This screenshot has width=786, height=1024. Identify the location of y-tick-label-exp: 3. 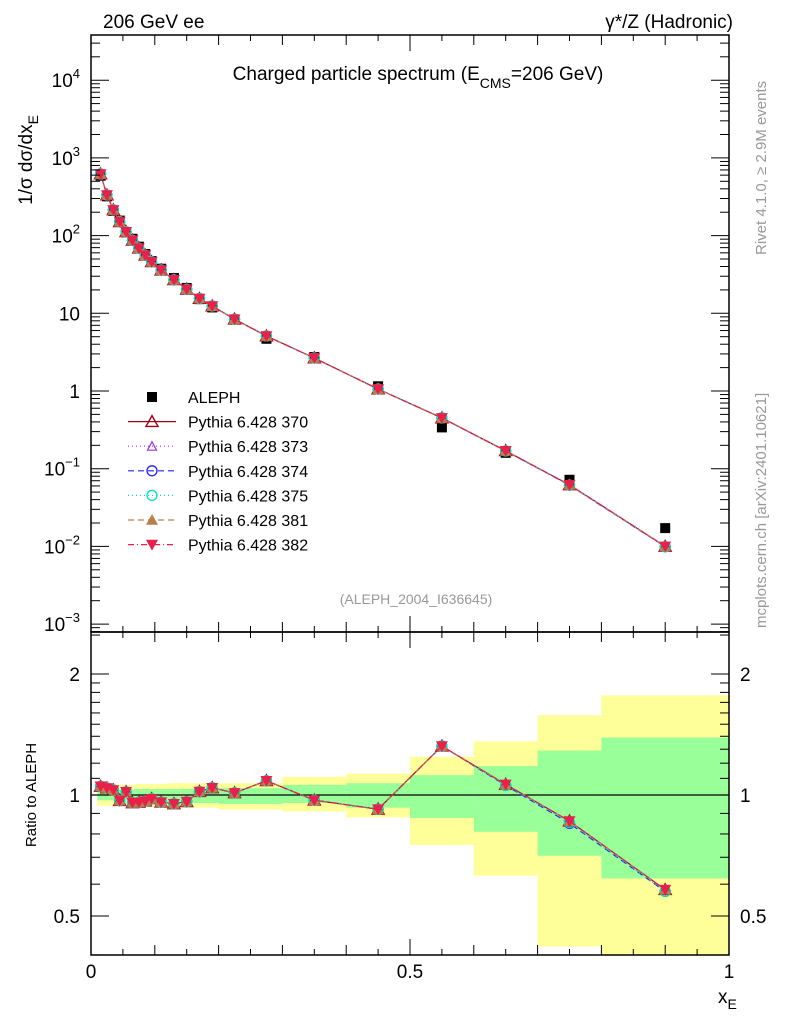
(76, 151).